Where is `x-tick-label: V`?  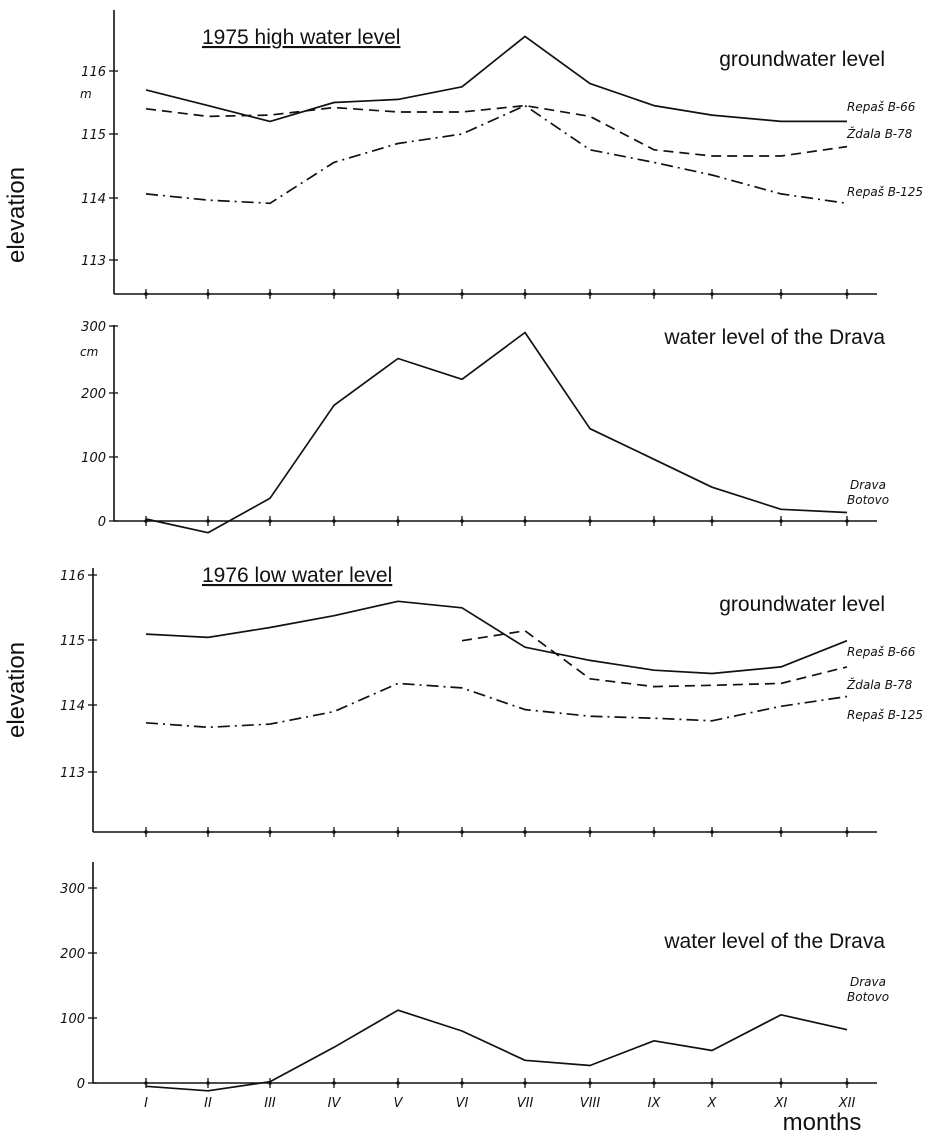
x-tick-label: V is located at coordinates (399, 1103).